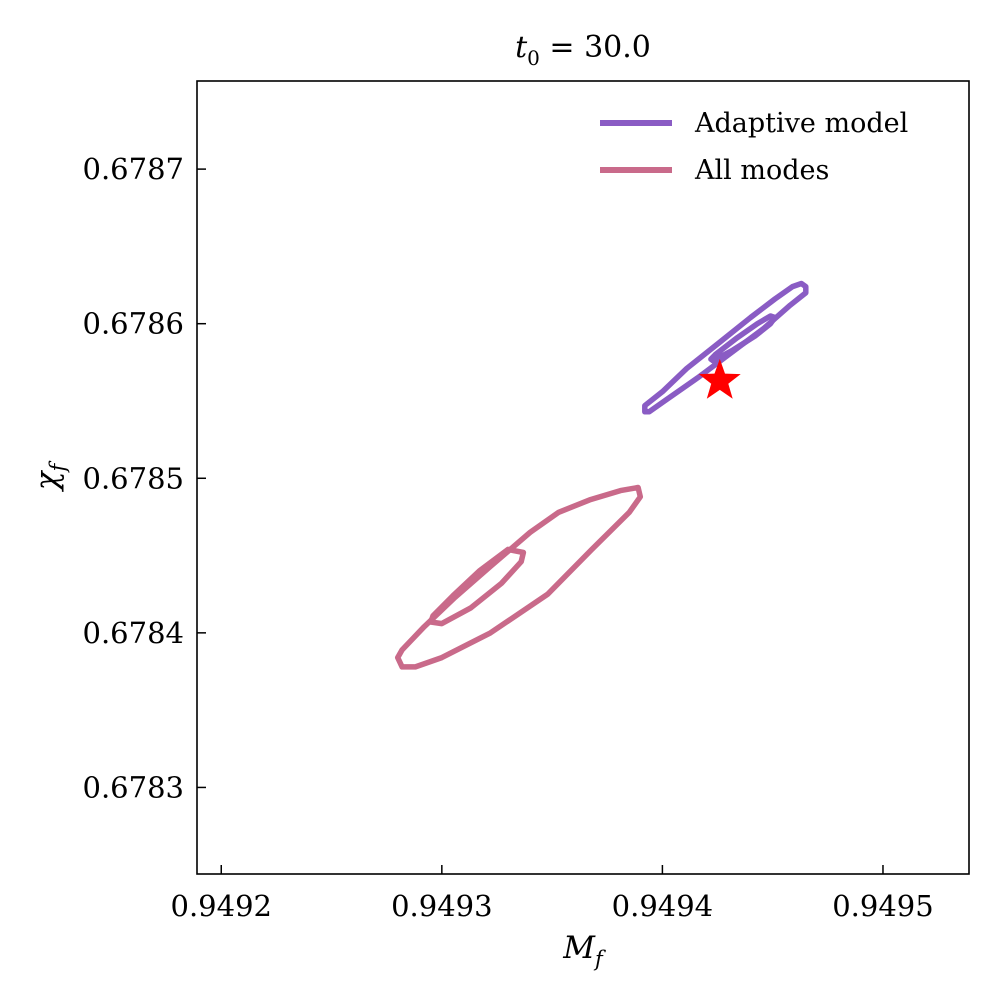 This screenshot has width=1000, height=1000. What do you see at coordinates (58, 466) in the screenshot?
I see `y-axis-label-subscript: f` at bounding box center [58, 466].